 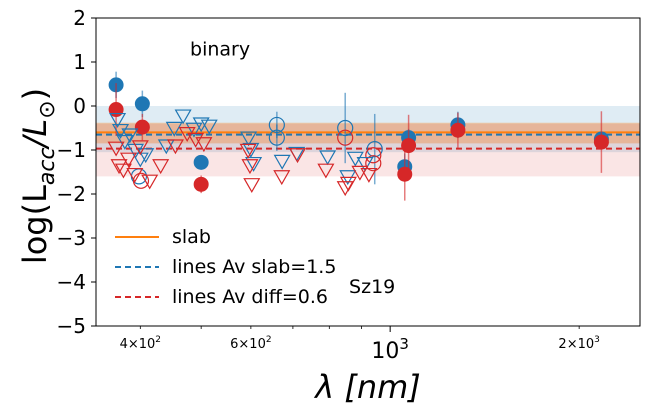 What do you see at coordinates (71, 326) in the screenshot?
I see `y-tick-label: −5` at bounding box center [71, 326].